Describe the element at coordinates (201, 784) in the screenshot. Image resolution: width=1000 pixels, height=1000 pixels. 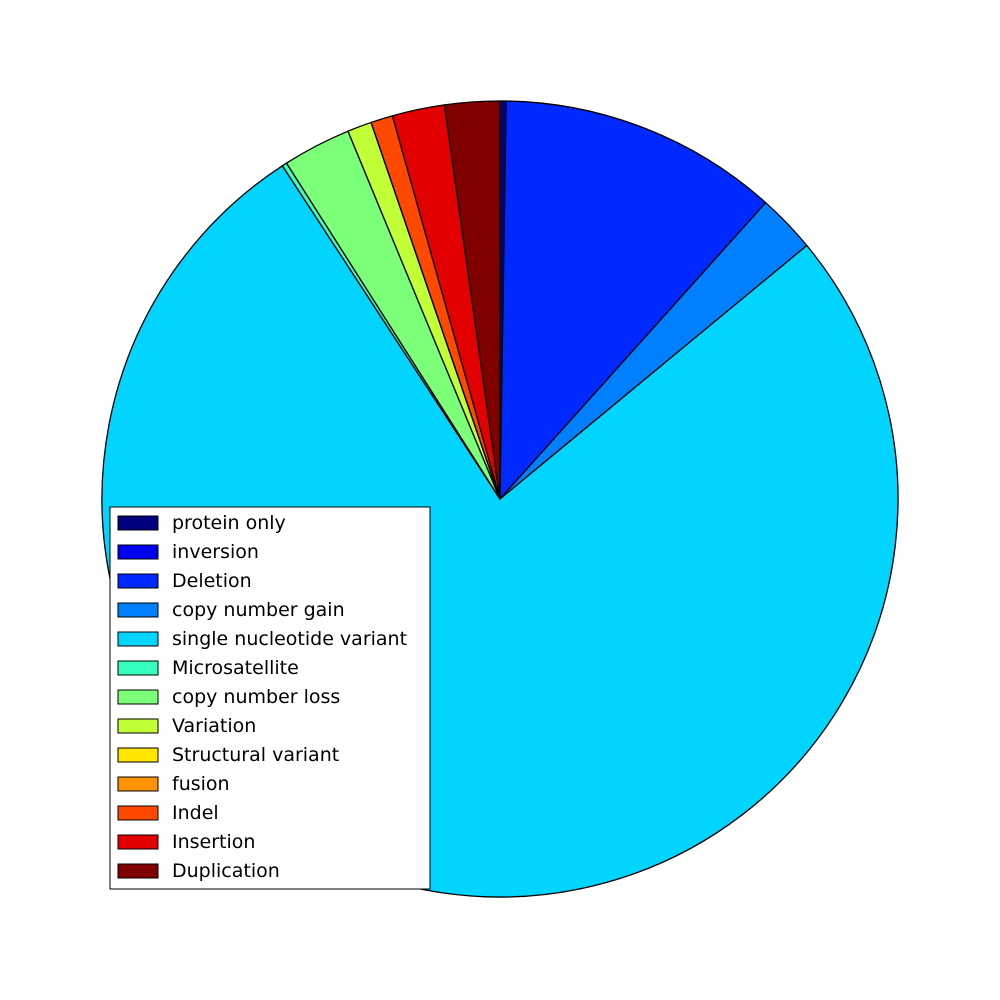
I see `legend-label: fusion` at that location.